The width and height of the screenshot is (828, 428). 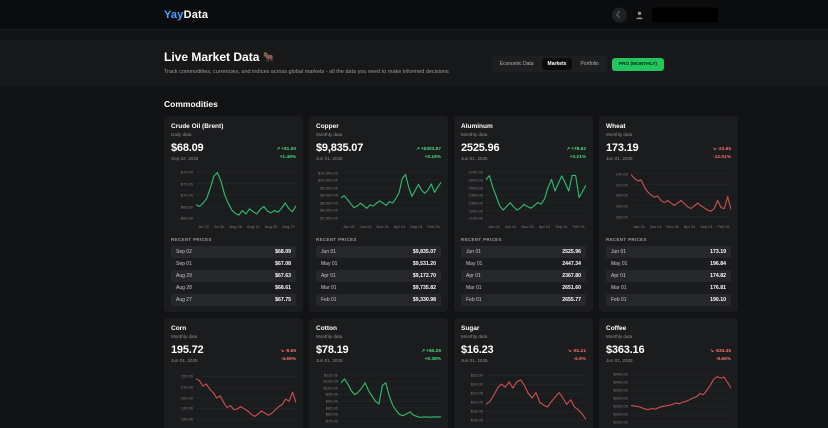 What do you see at coordinates (378, 264) in the screenshot?
I see `recent-price-row: May 01 $9,531.20` at bounding box center [378, 264].